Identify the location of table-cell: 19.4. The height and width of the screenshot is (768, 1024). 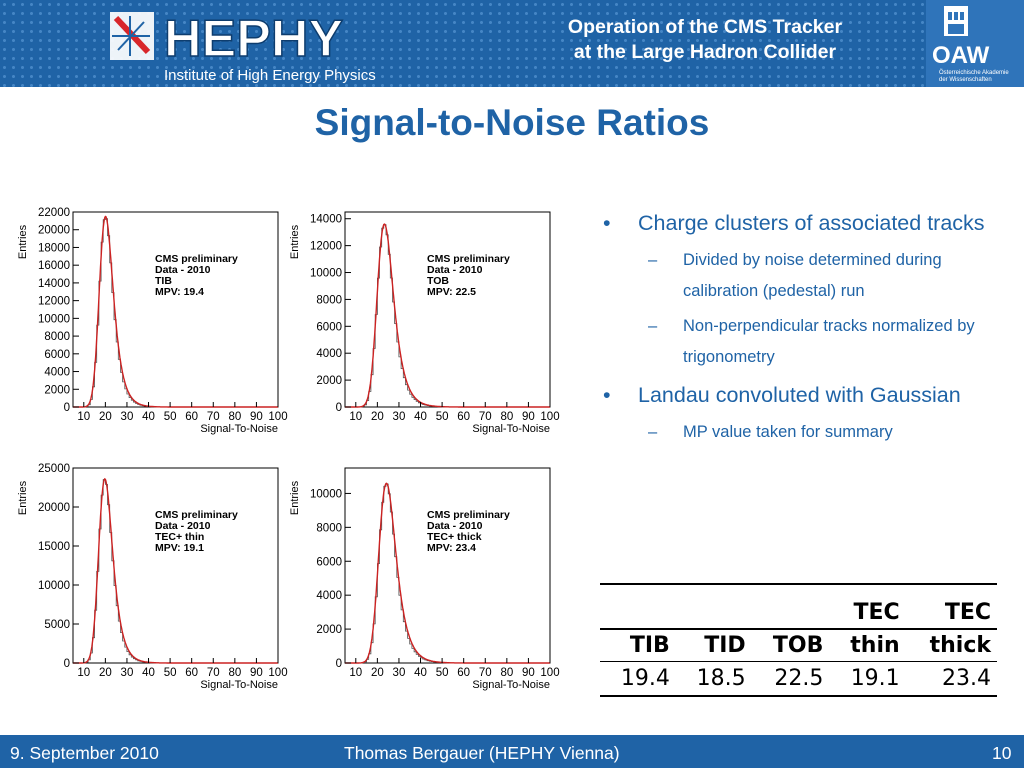
(645, 678).